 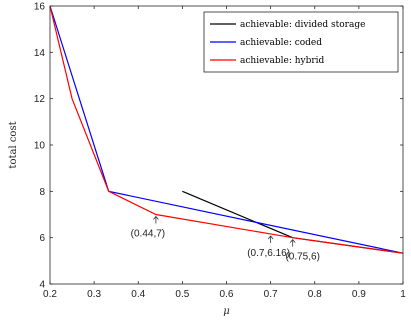 I want to click on legend-entry: achievable: coded, so click(x=281, y=43).